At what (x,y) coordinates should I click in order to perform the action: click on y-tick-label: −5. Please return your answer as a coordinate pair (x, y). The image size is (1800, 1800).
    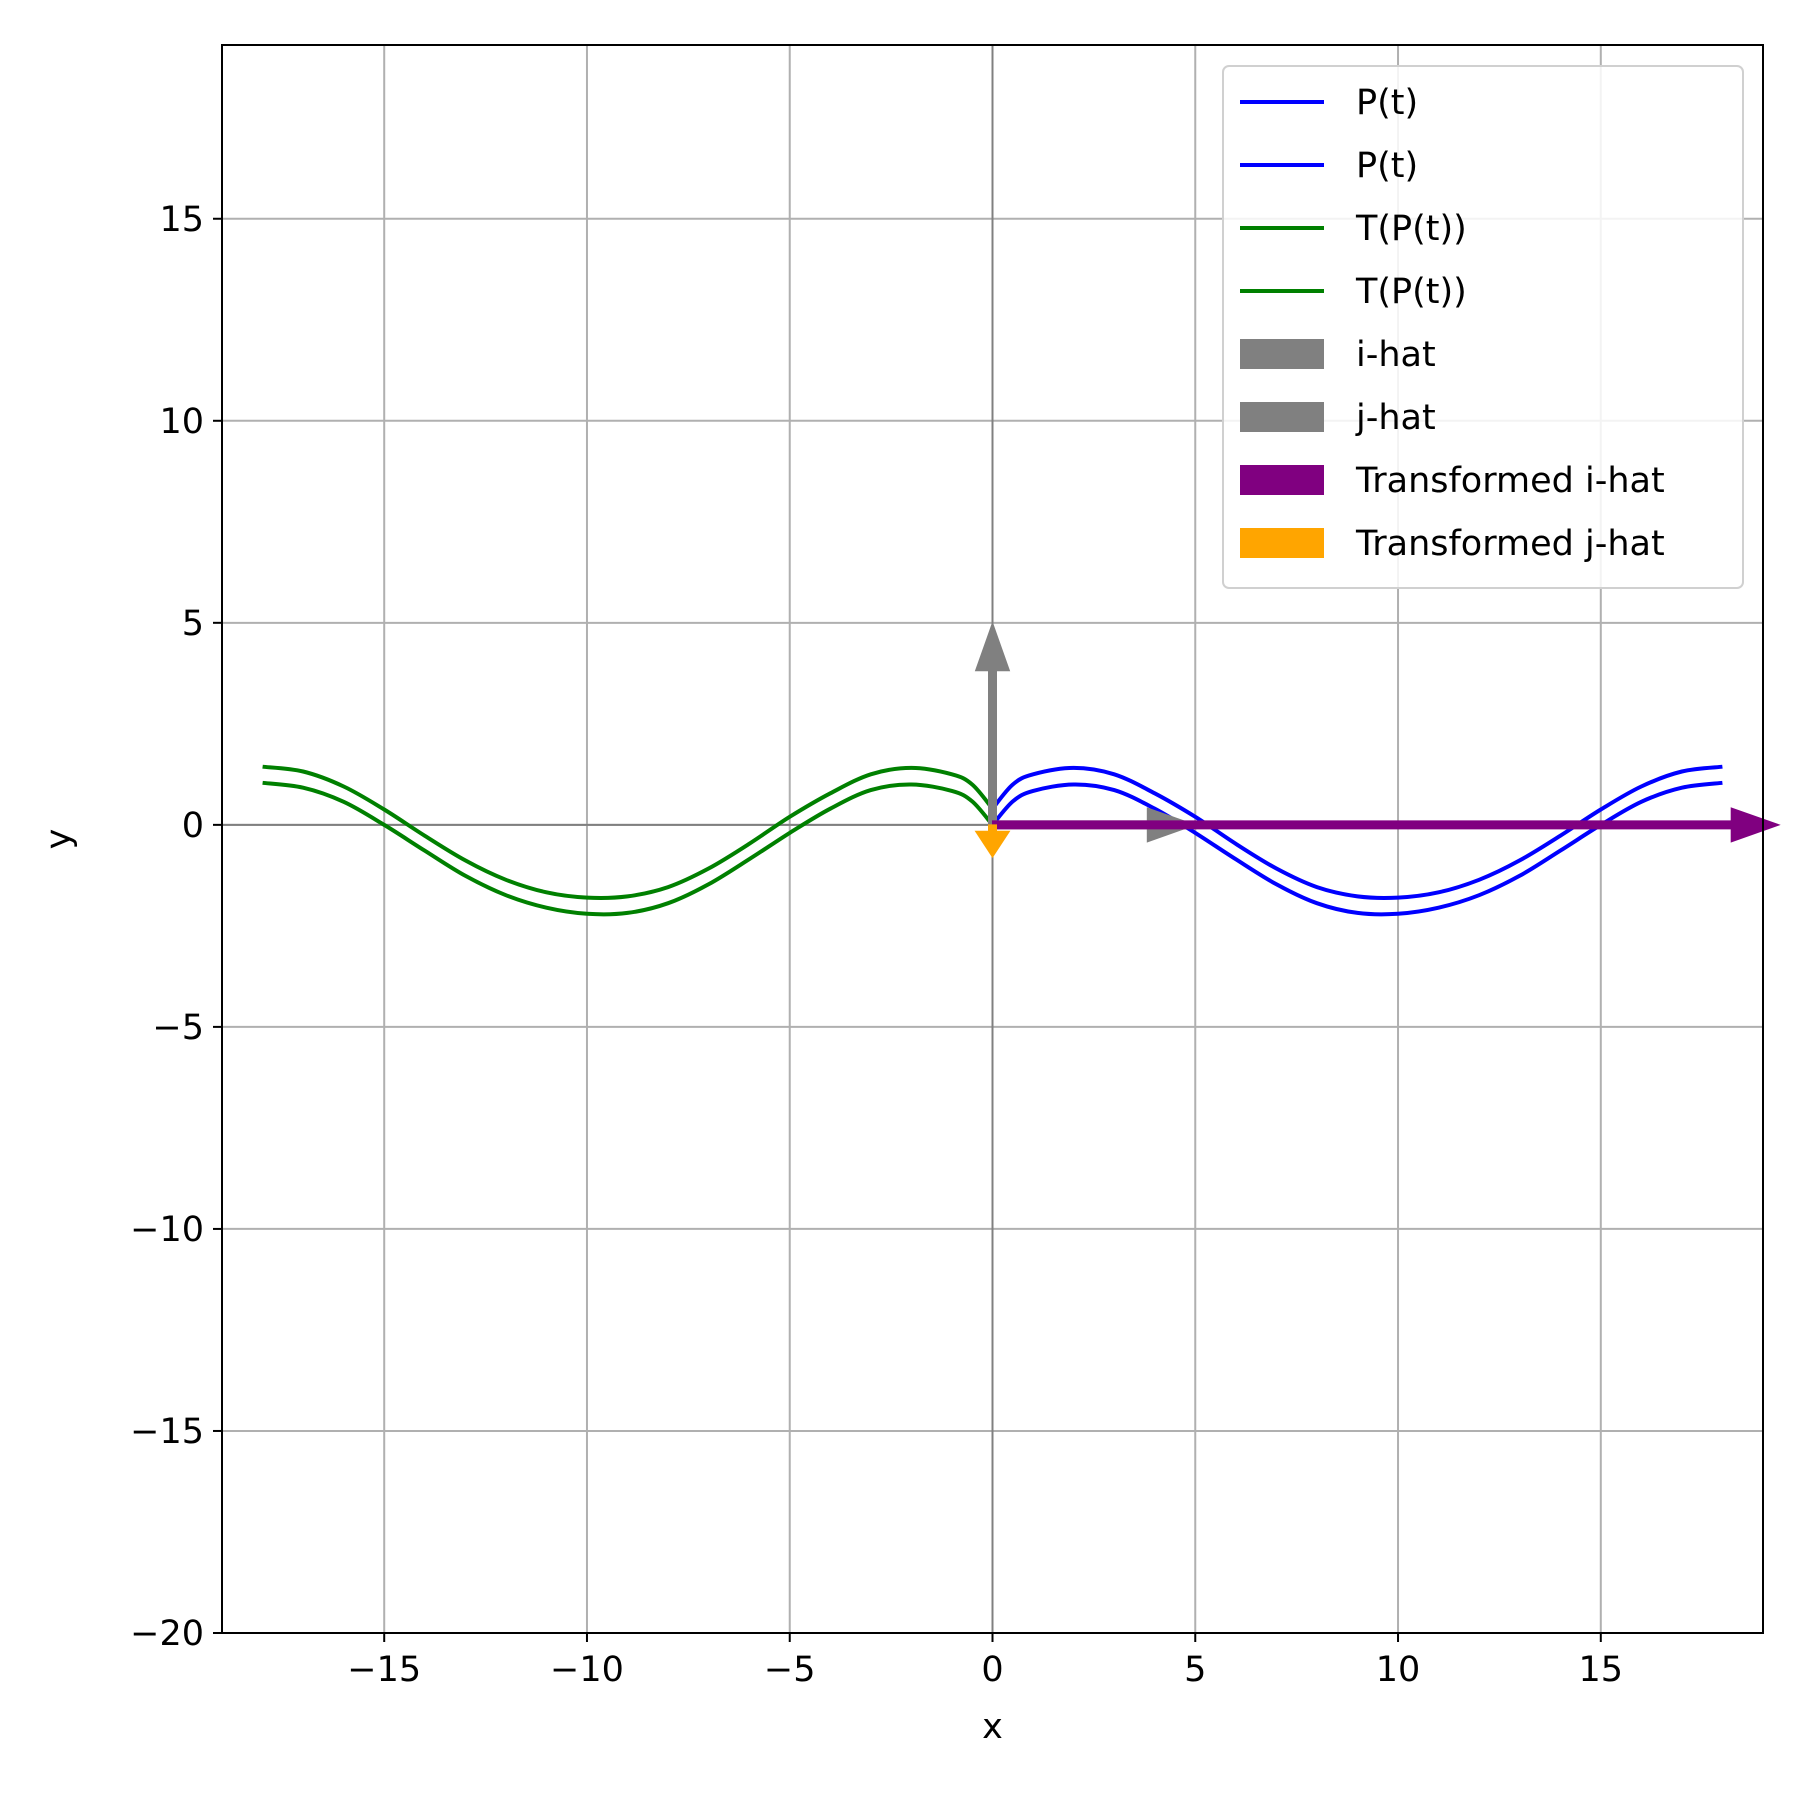
    Looking at the image, I should click on (178, 1028).